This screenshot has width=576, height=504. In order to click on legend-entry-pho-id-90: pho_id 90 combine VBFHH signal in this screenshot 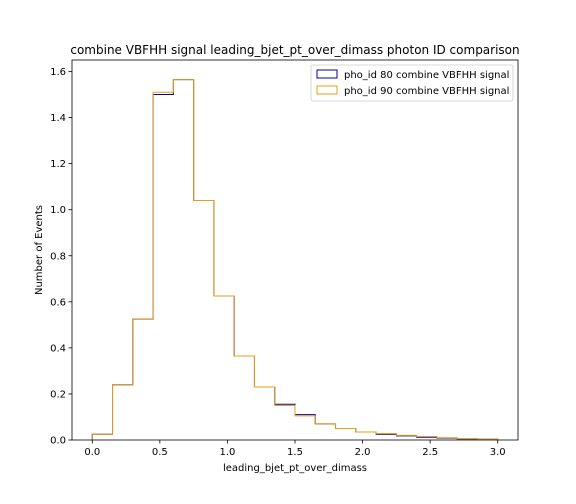, I will do `click(426, 91)`.